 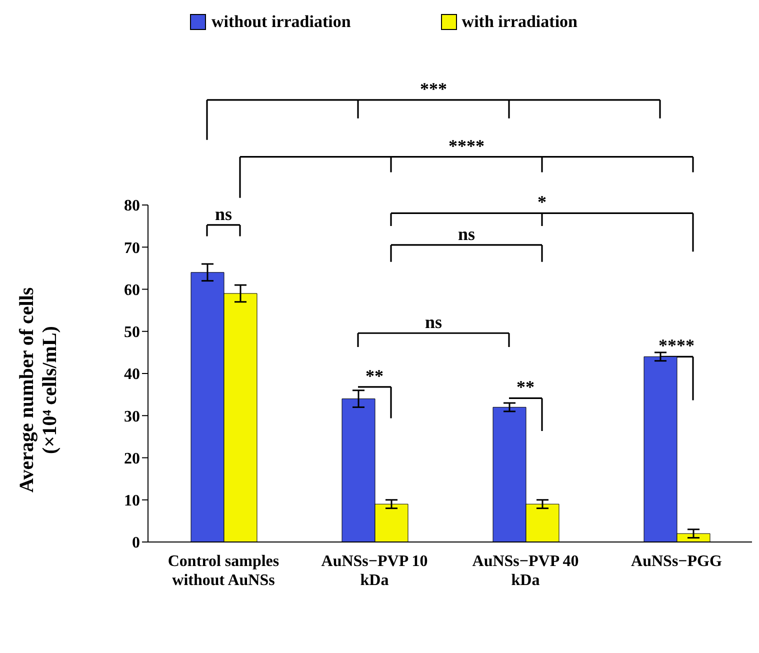 What do you see at coordinates (38, 390) in the screenshot?
I see `y-axis-title: Average number of cells (×10⁴ cells/mL)` at bounding box center [38, 390].